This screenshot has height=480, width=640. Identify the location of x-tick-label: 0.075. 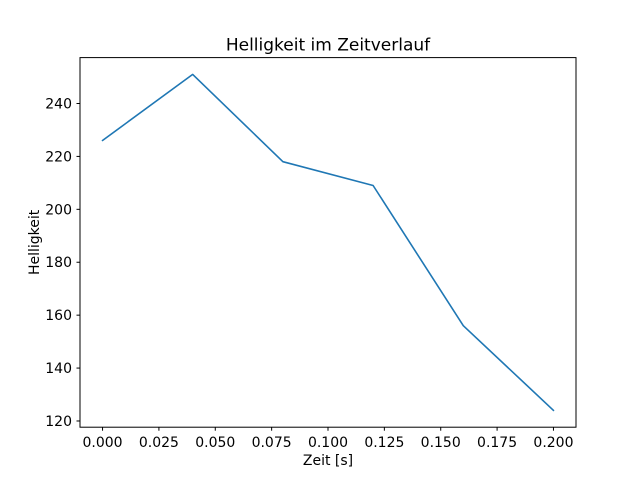
(272, 443).